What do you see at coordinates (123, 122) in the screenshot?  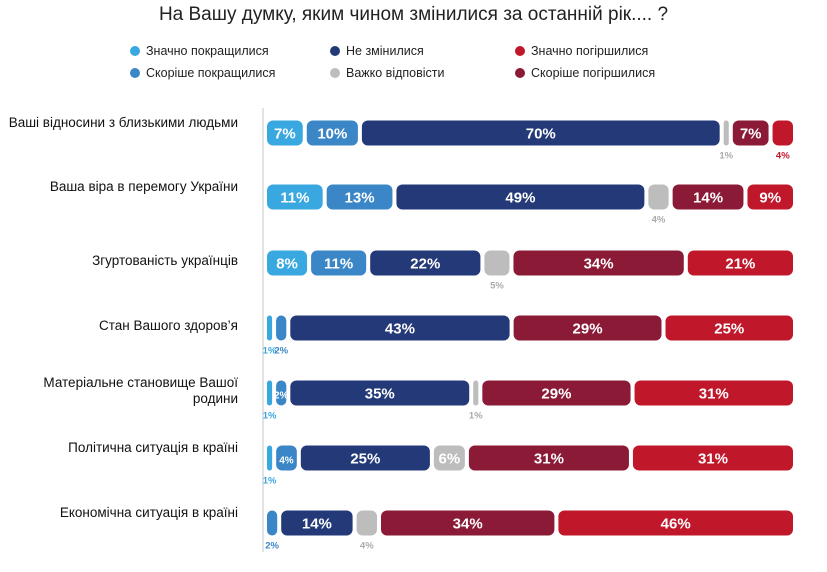 I see `category-label: Ваші відносини з близькими людьми` at bounding box center [123, 122].